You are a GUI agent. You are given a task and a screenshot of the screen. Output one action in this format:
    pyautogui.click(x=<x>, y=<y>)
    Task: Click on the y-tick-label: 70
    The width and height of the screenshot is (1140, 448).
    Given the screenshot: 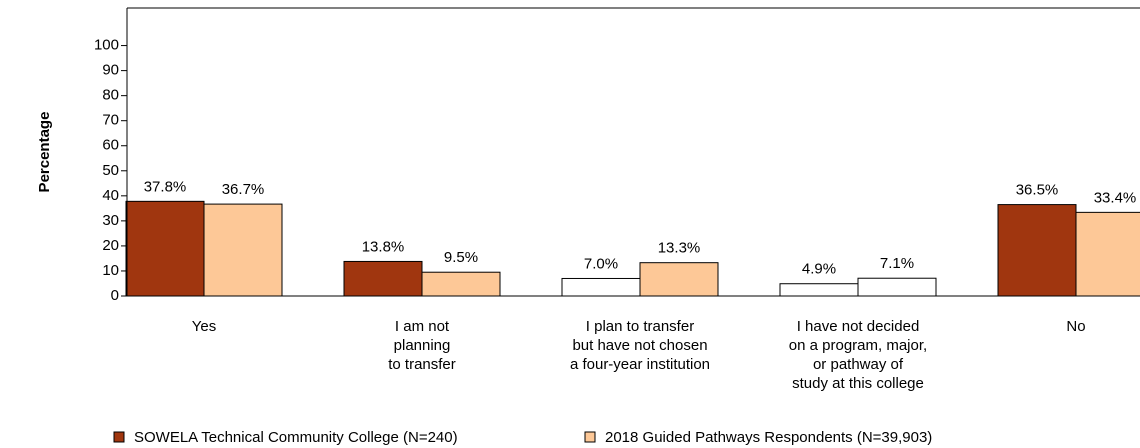 What is the action you would take?
    pyautogui.click(x=110, y=120)
    